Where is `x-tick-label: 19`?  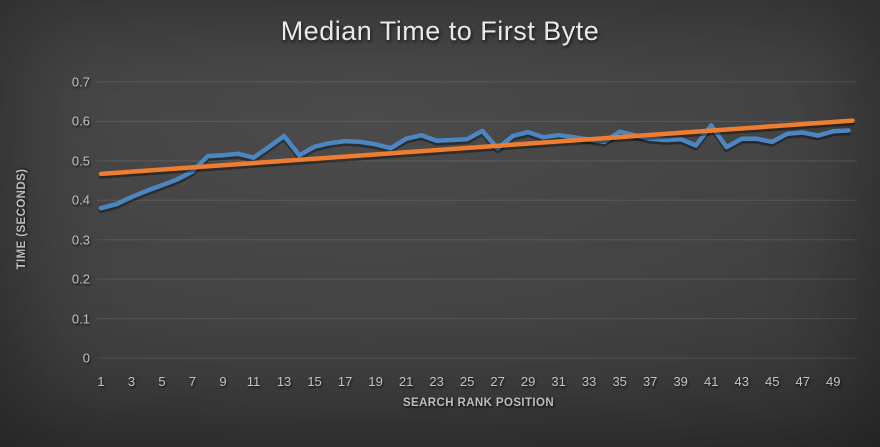 x-tick-label: 19 is located at coordinates (375, 381).